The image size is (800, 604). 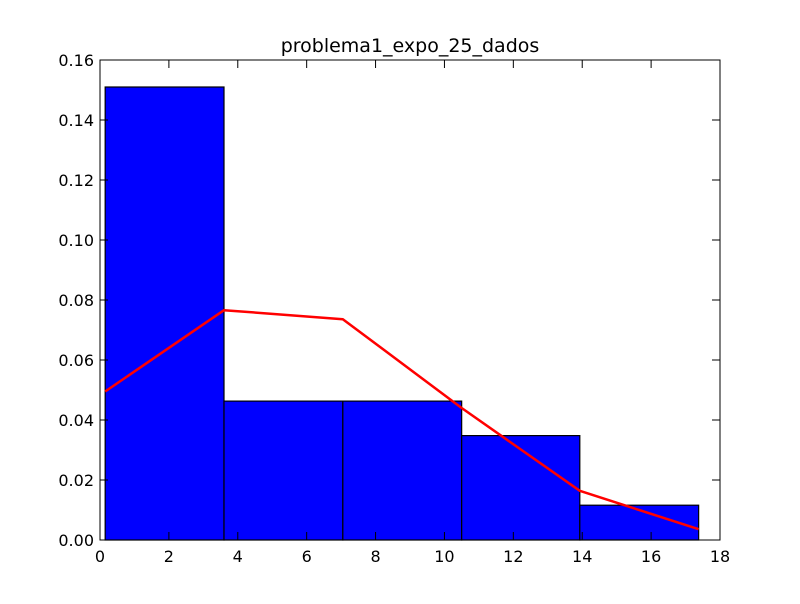 I want to click on y-tick-label: 0.14, so click(x=76, y=120).